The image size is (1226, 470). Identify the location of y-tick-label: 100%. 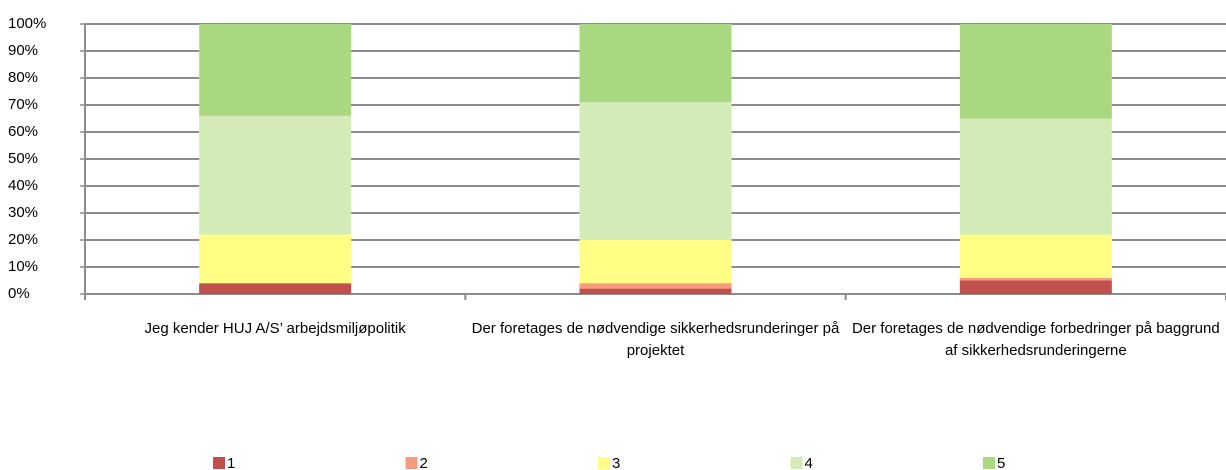
(27, 23).